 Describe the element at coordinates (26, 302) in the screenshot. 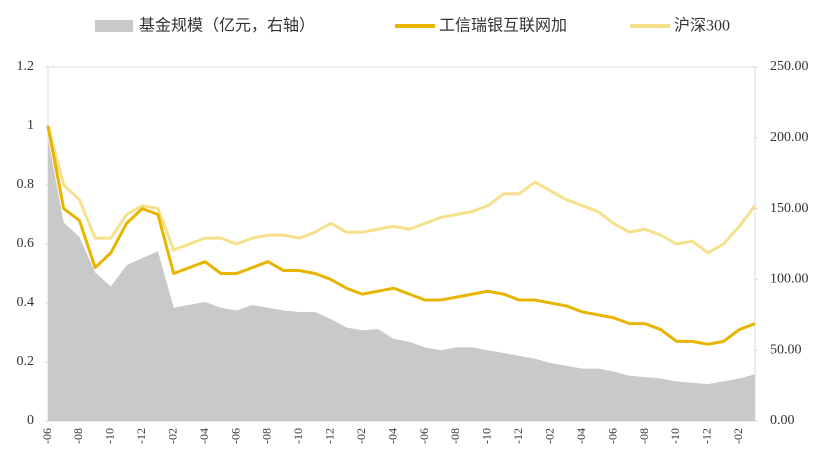

I see `y-tick-label: 0.4` at that location.